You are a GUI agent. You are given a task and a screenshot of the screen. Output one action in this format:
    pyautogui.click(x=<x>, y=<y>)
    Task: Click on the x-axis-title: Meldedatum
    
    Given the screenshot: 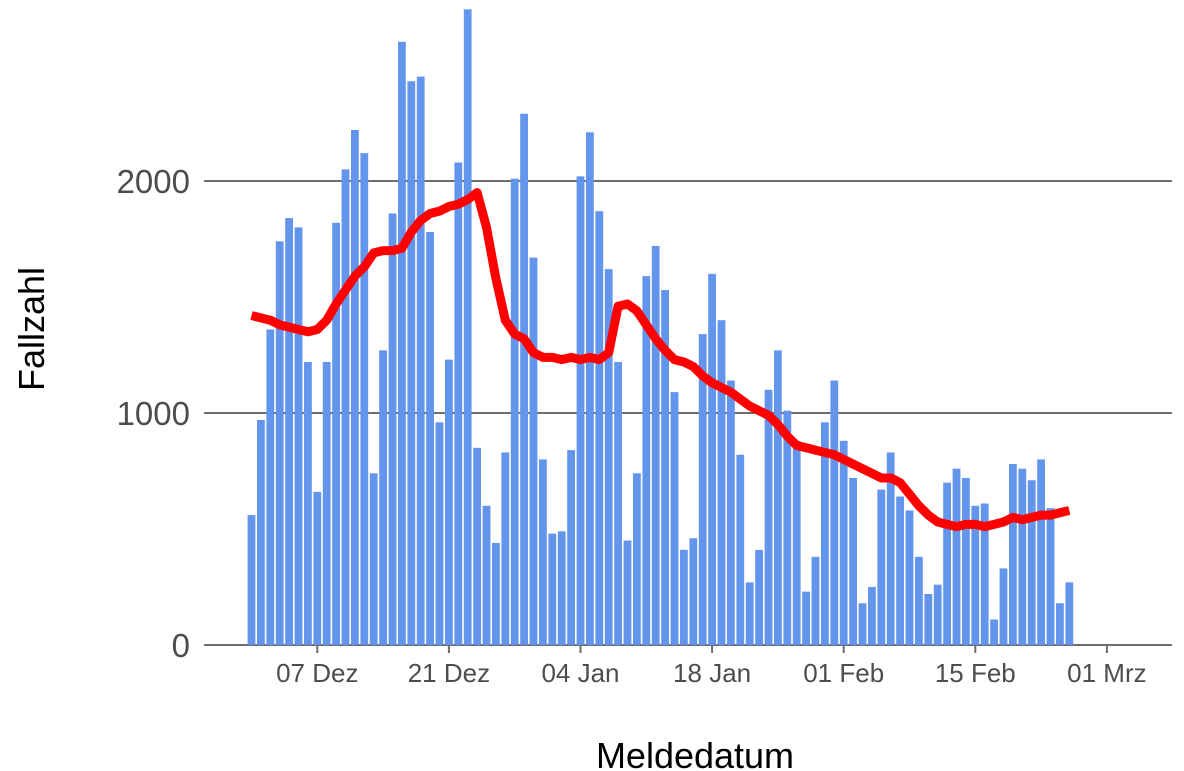 What is the action you would take?
    pyautogui.click(x=695, y=753)
    